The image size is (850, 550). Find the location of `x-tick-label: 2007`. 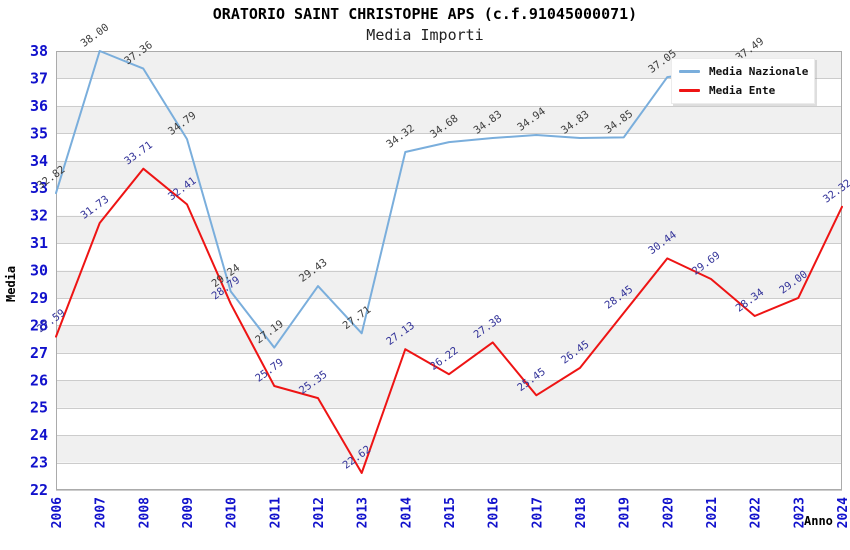

x-tick-label: 2007 is located at coordinates (101, 512).